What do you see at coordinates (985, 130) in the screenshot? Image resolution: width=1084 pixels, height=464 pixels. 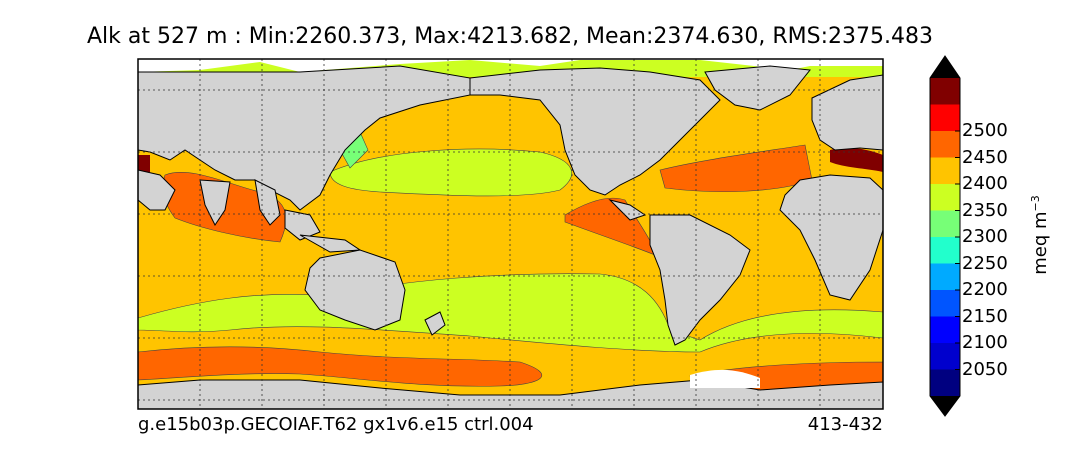 I see `colorbar-tick-label: 2500` at bounding box center [985, 130].